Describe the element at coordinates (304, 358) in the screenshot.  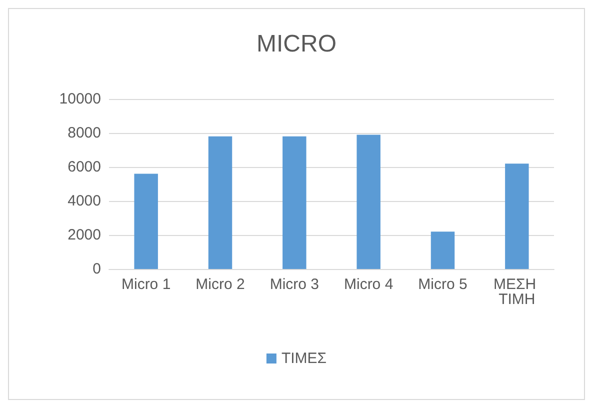
I see `legend-label: ΤΙΜΕΣ` at that location.